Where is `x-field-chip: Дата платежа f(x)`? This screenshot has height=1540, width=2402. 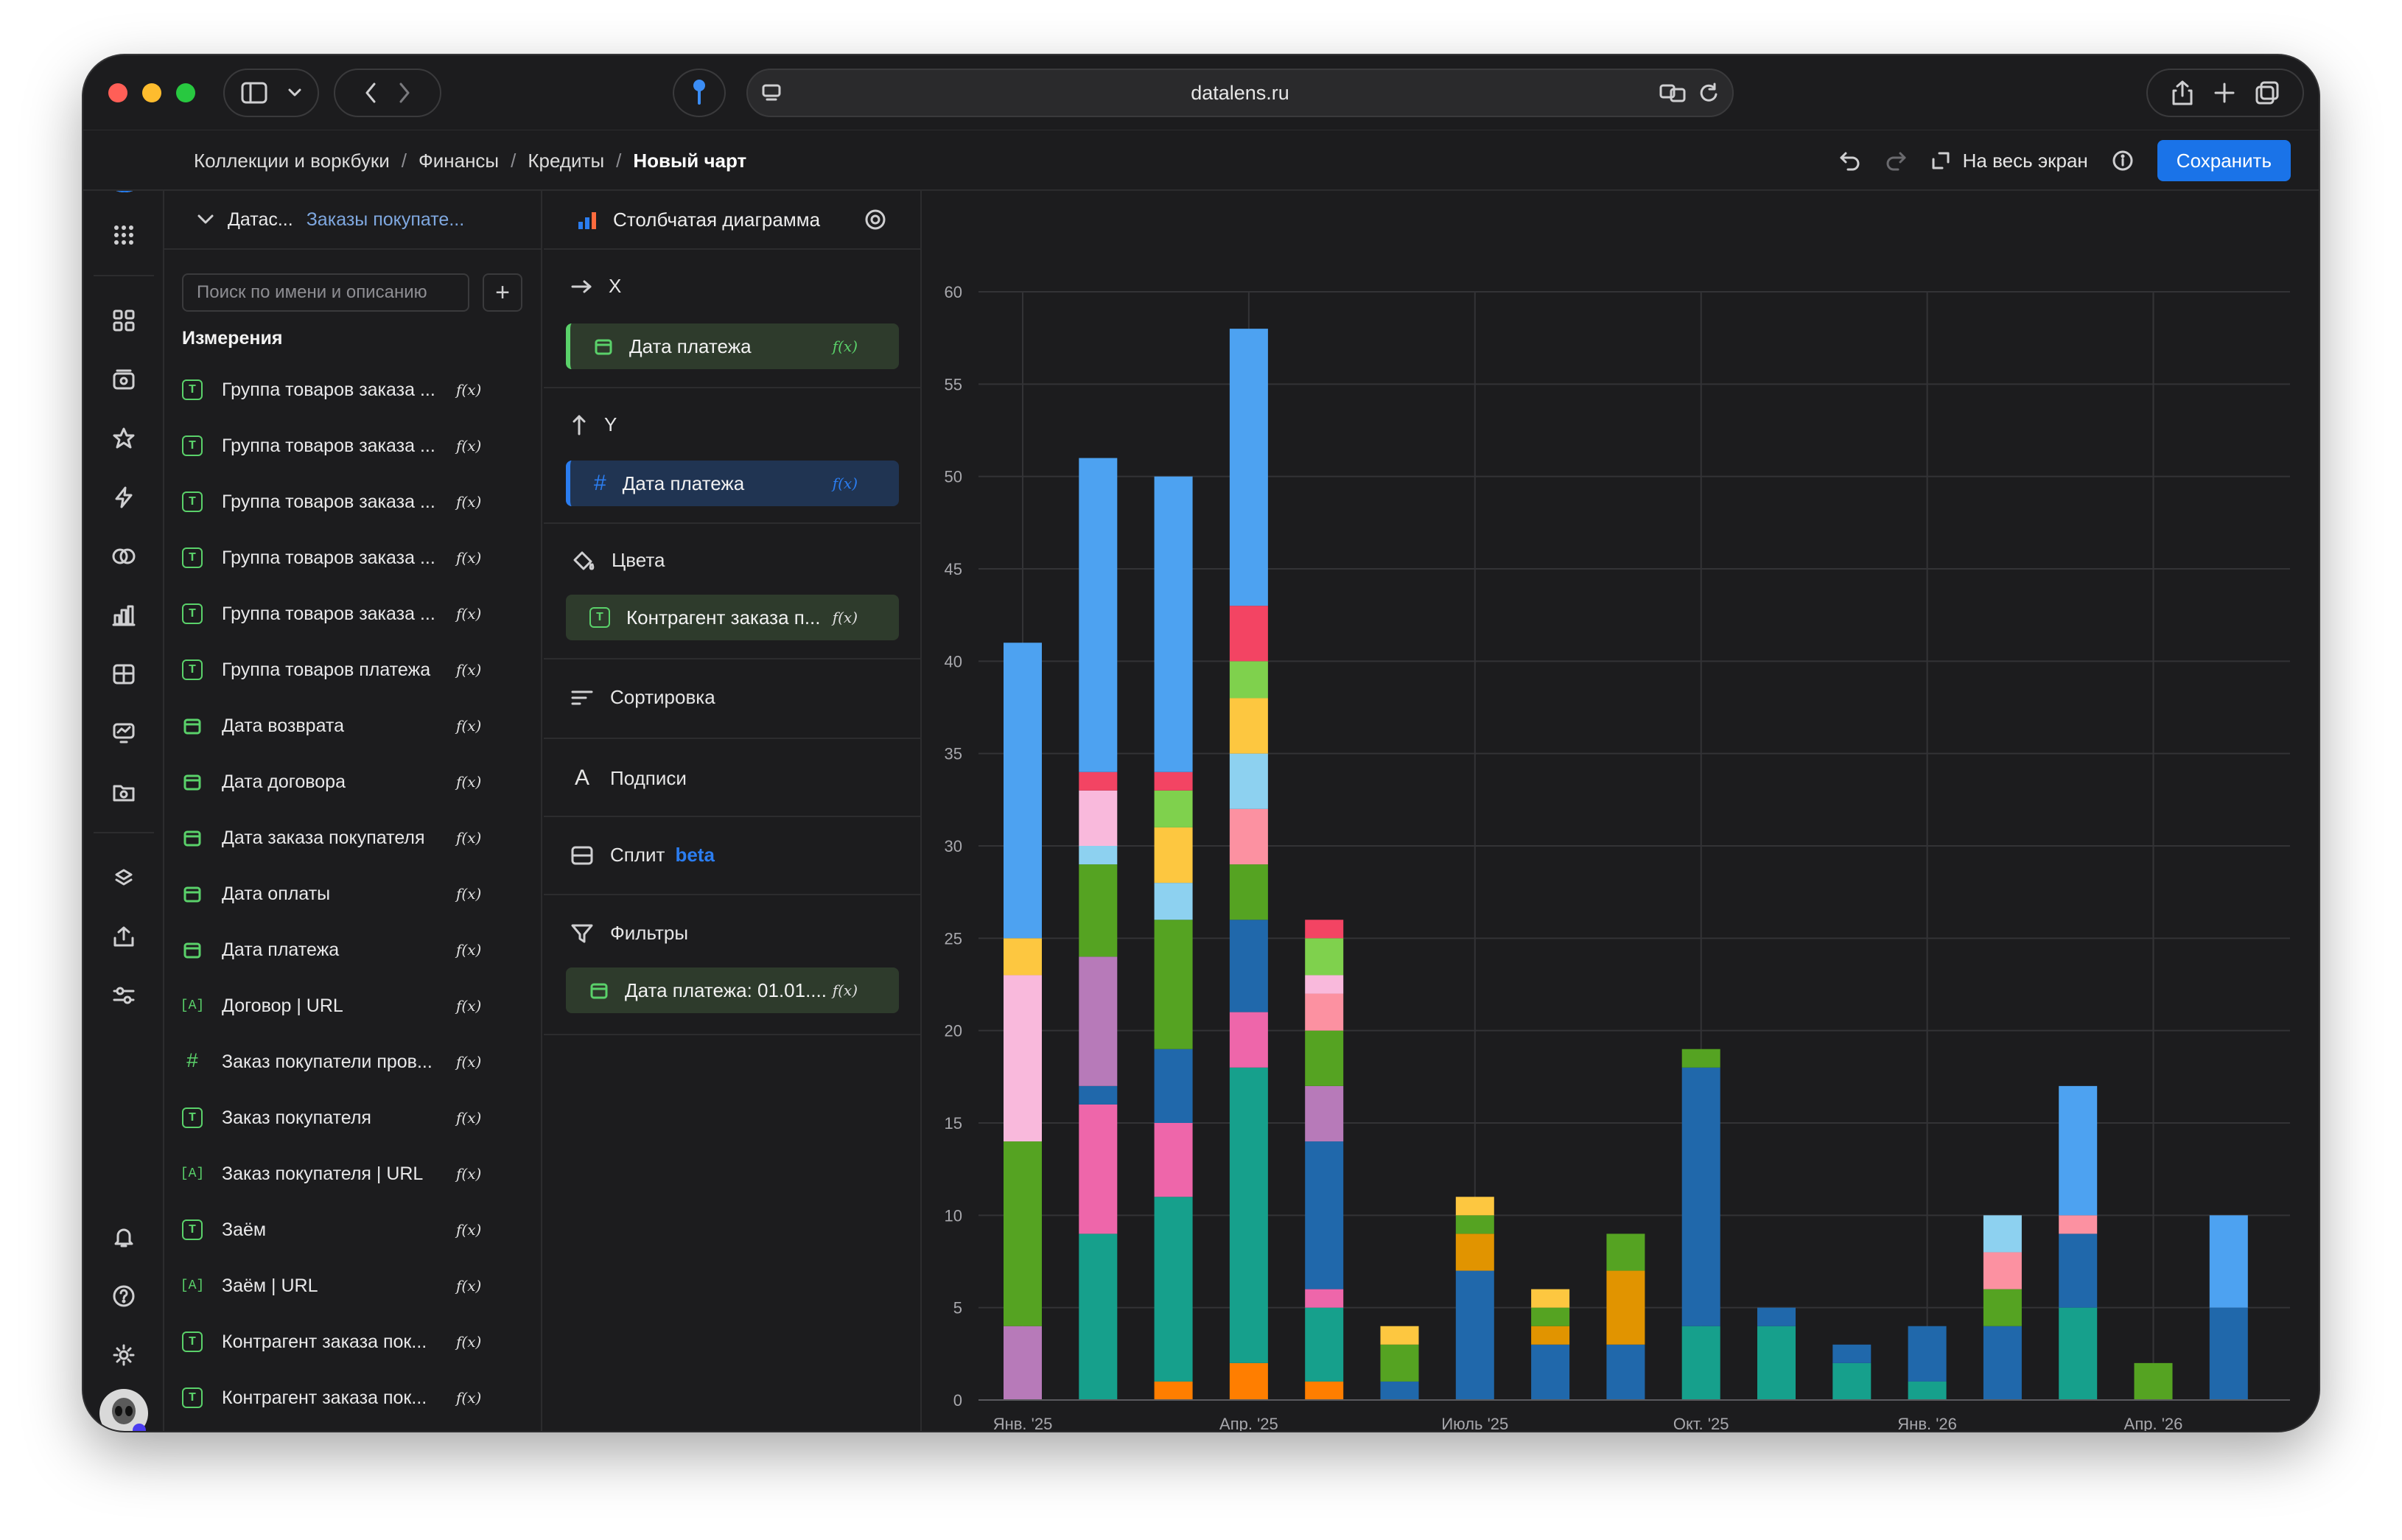
x-field-chip: Дата платежа f(x) is located at coordinates (732, 346).